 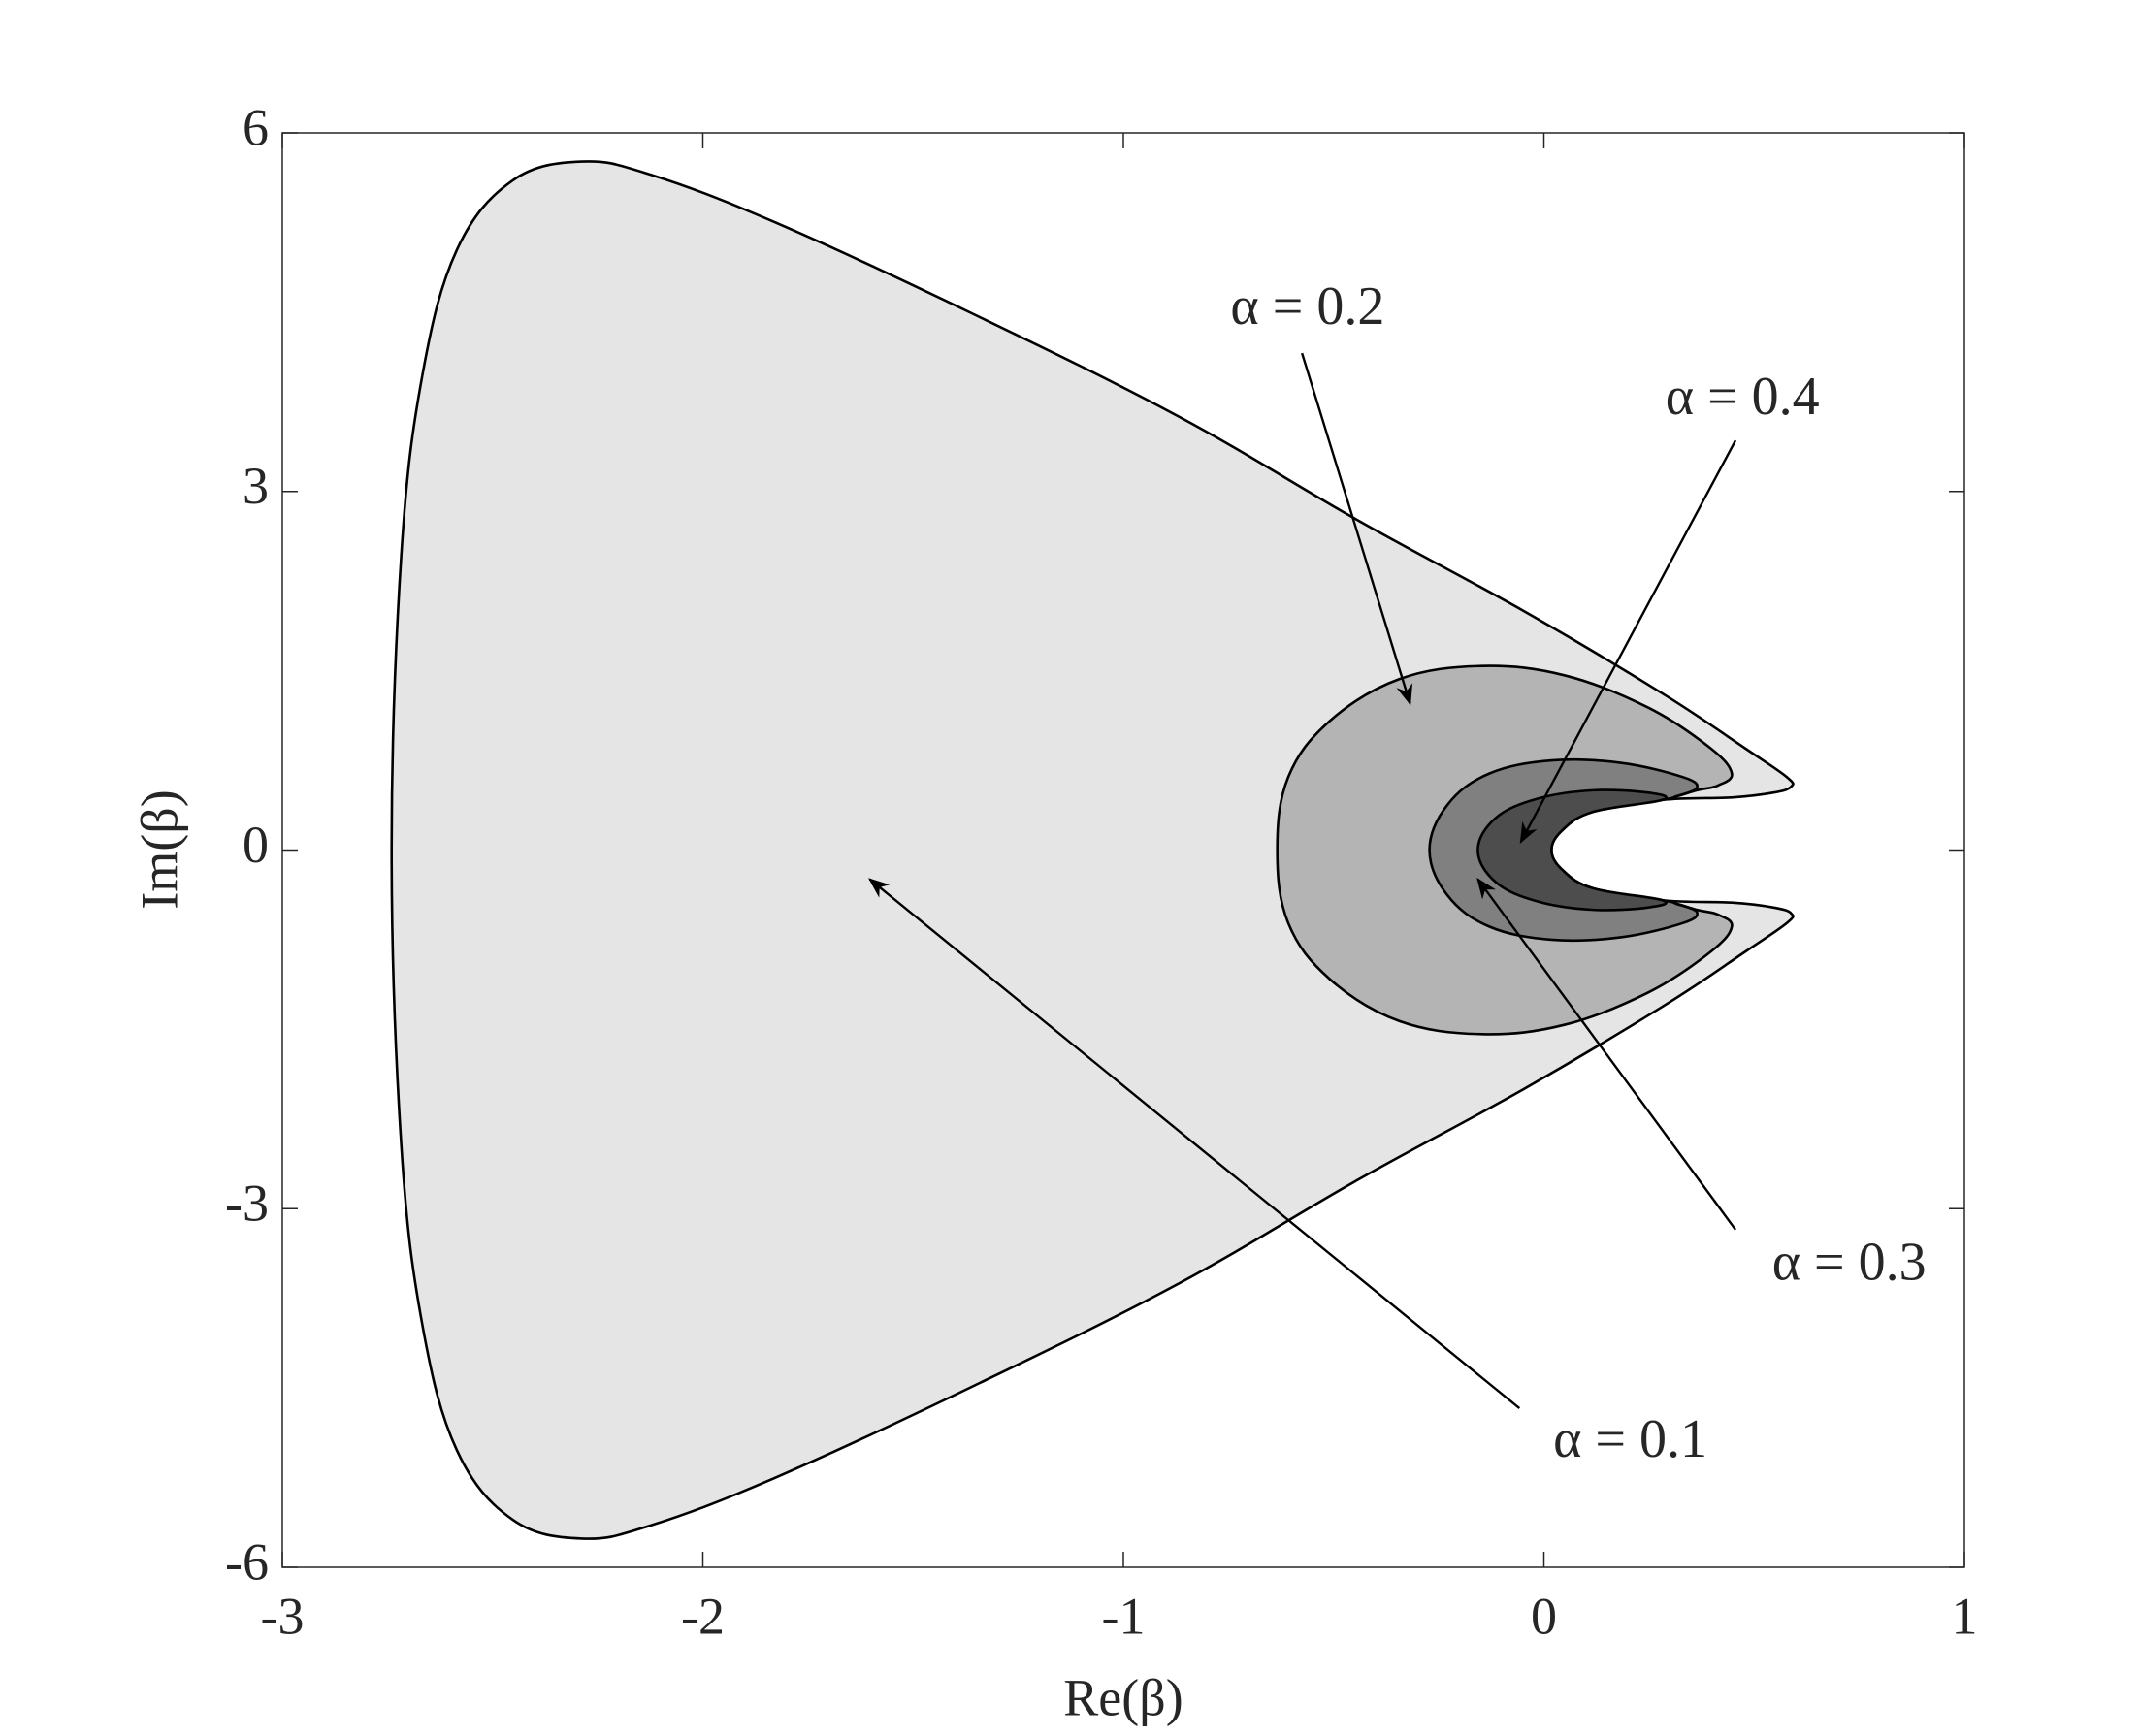 What do you see at coordinates (1544, 1616) in the screenshot?
I see `x-tick-label: 0` at bounding box center [1544, 1616].